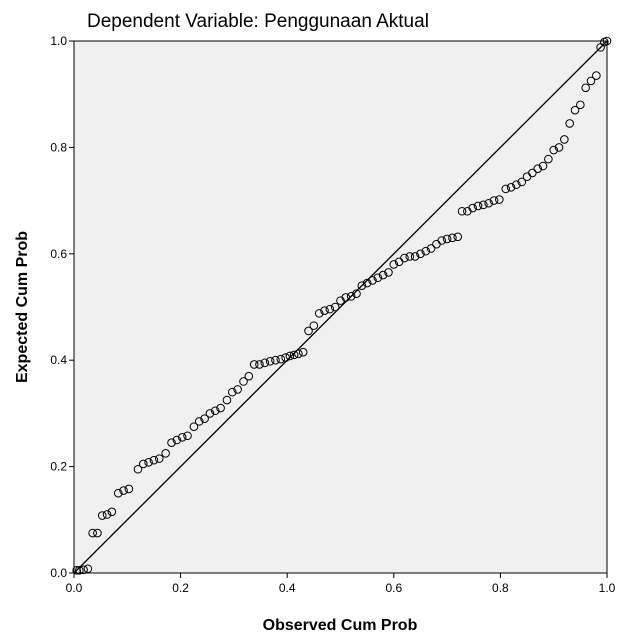  I want to click on x-axis-label: Observed Cum Prob, so click(340, 625).